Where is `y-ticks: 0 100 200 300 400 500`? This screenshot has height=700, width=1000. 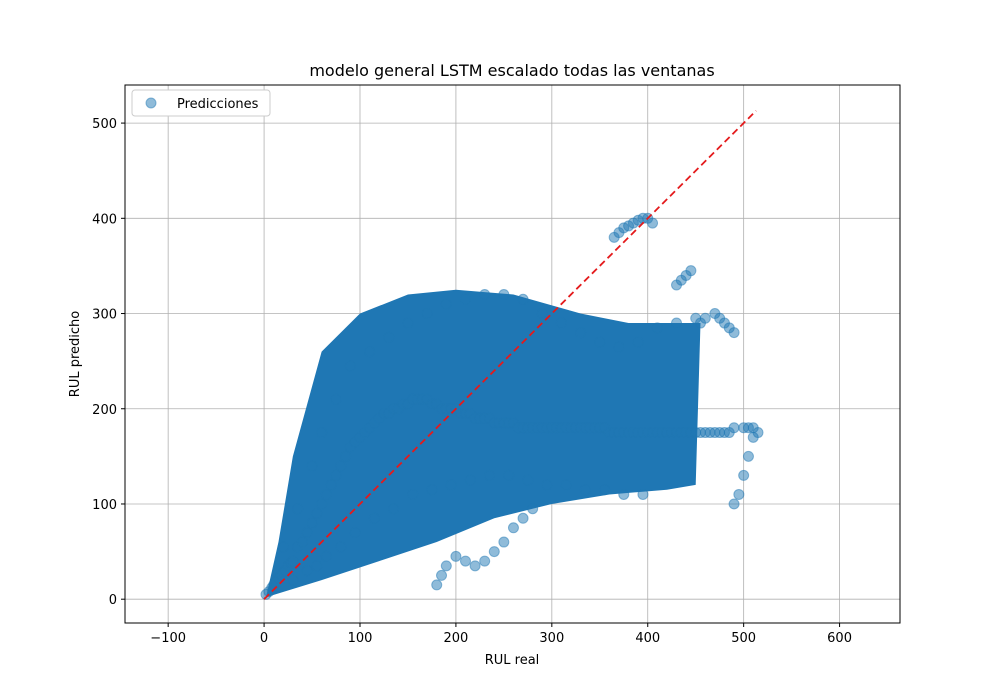 y-ticks: 0 100 200 300 400 500 is located at coordinates (108, 362).